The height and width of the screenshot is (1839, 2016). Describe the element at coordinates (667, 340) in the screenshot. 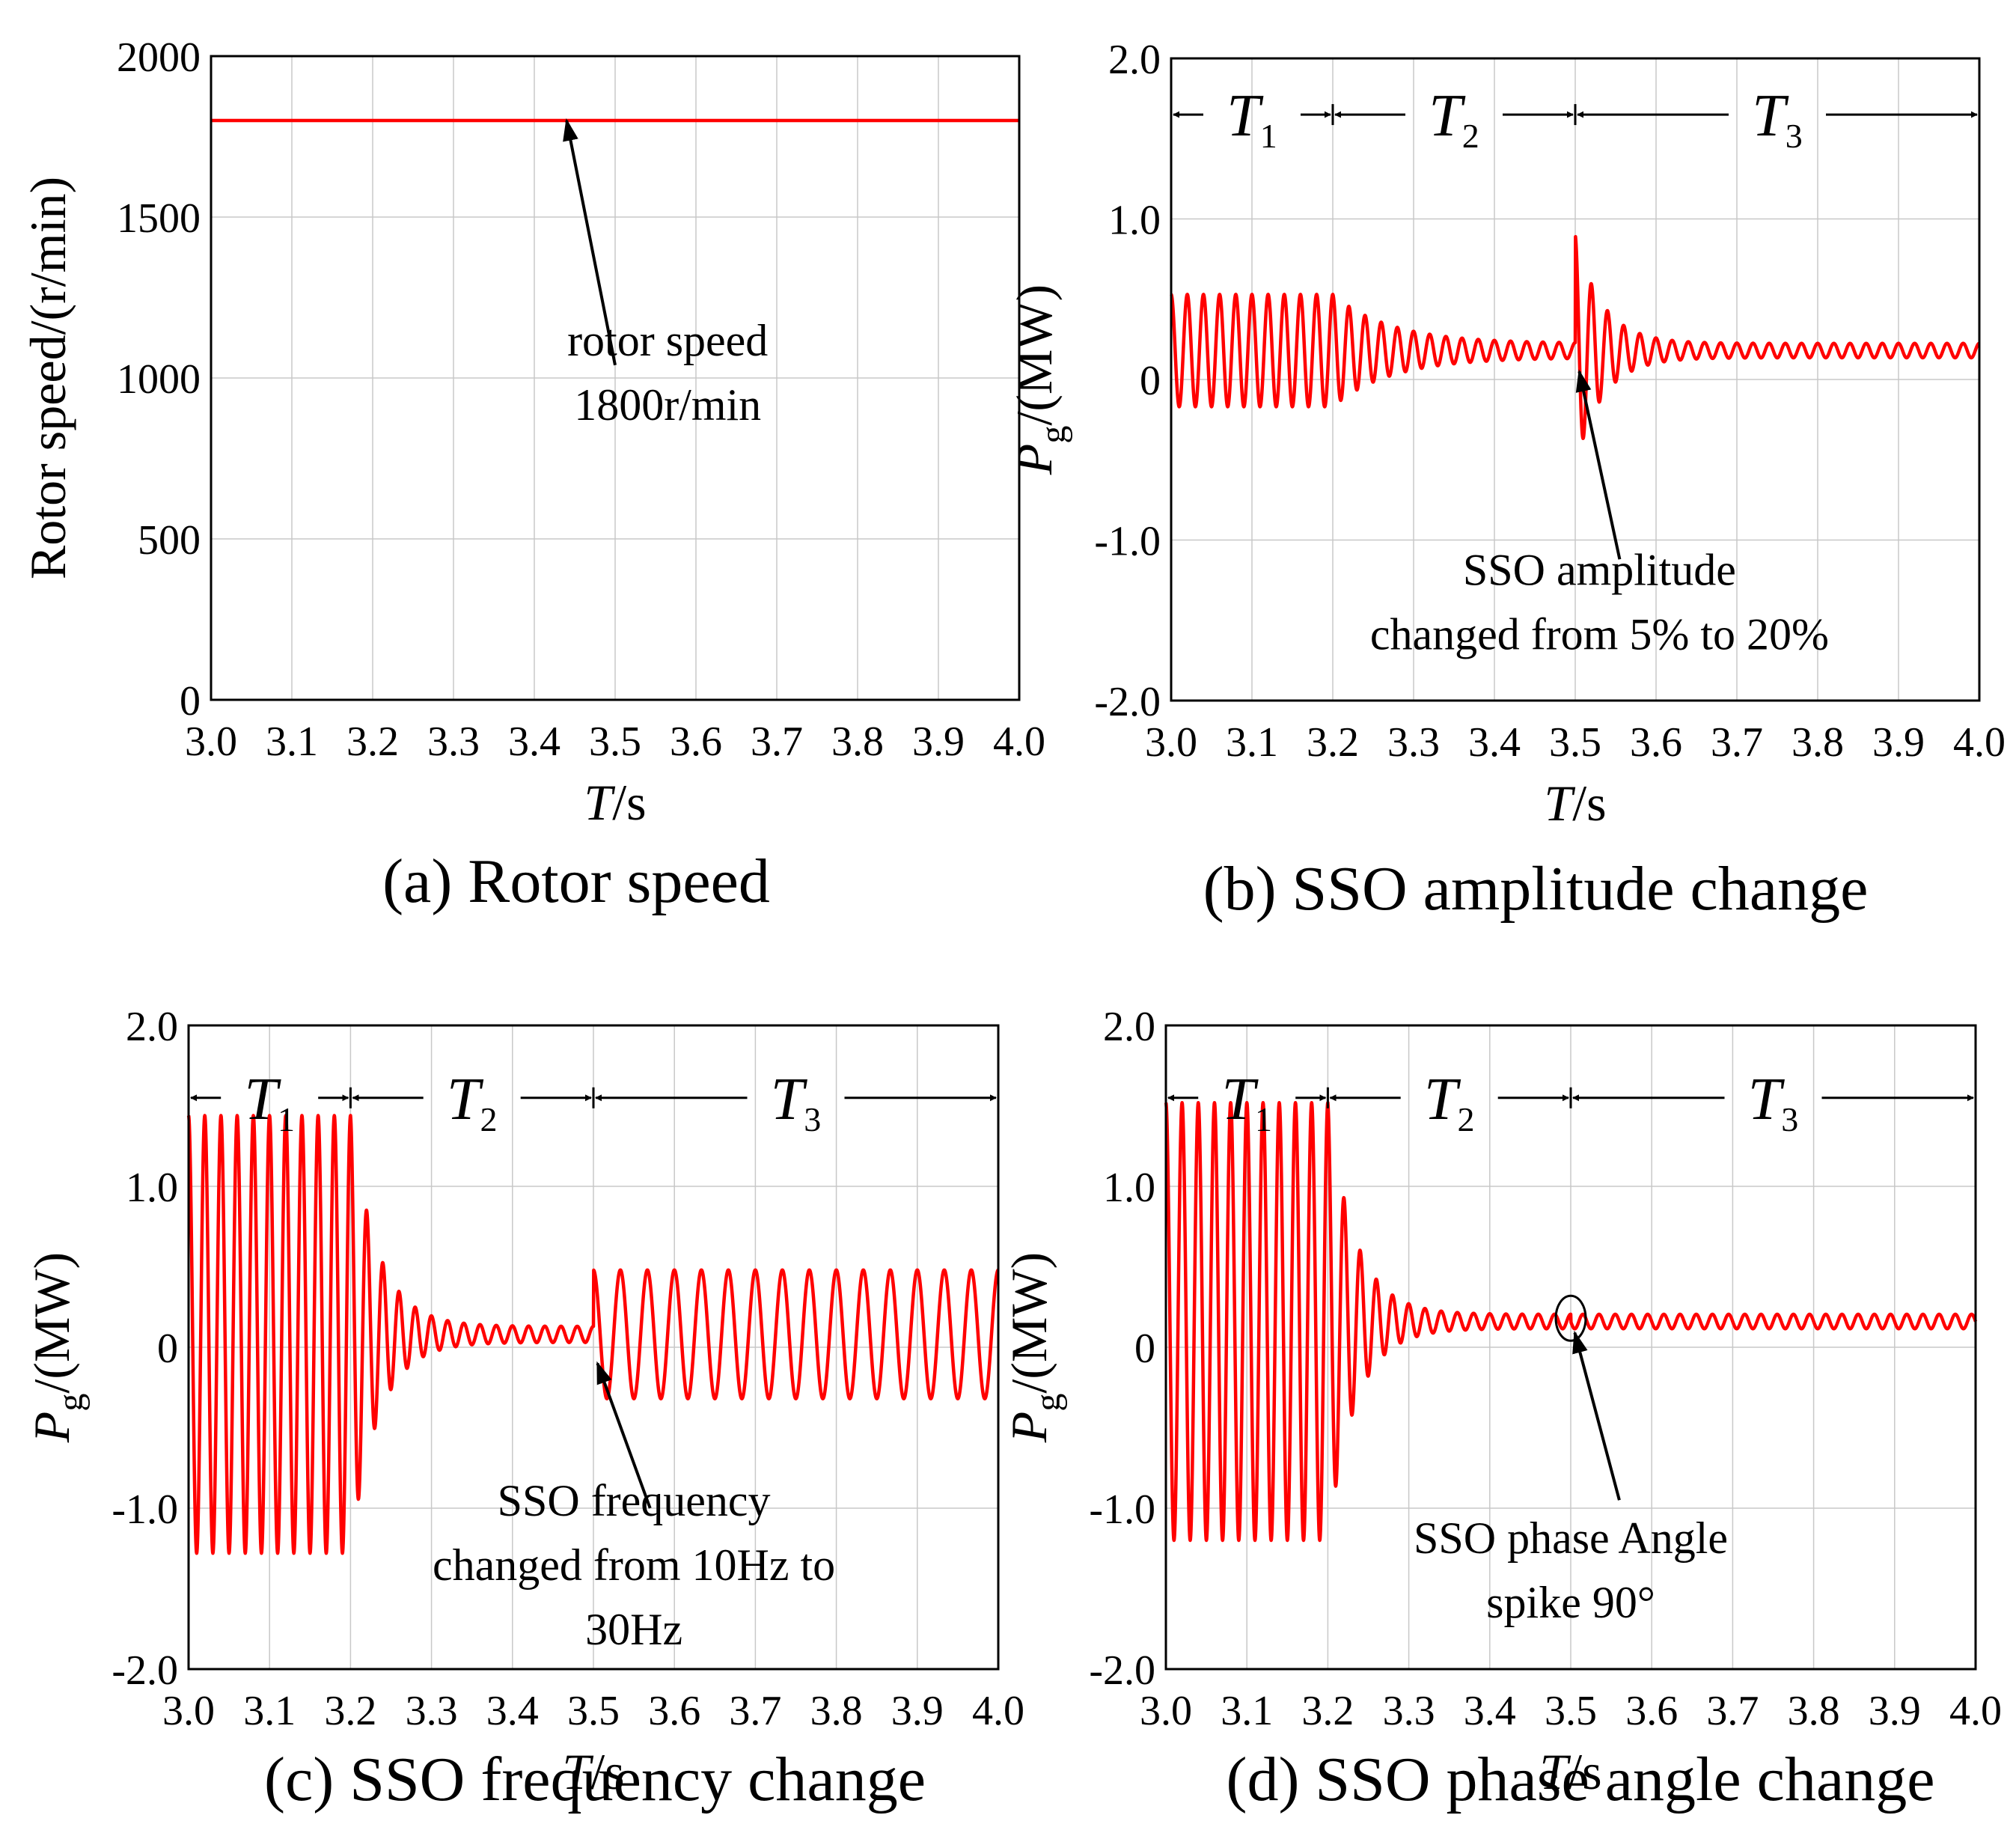

I see `annotation-text: rotor speed` at that location.